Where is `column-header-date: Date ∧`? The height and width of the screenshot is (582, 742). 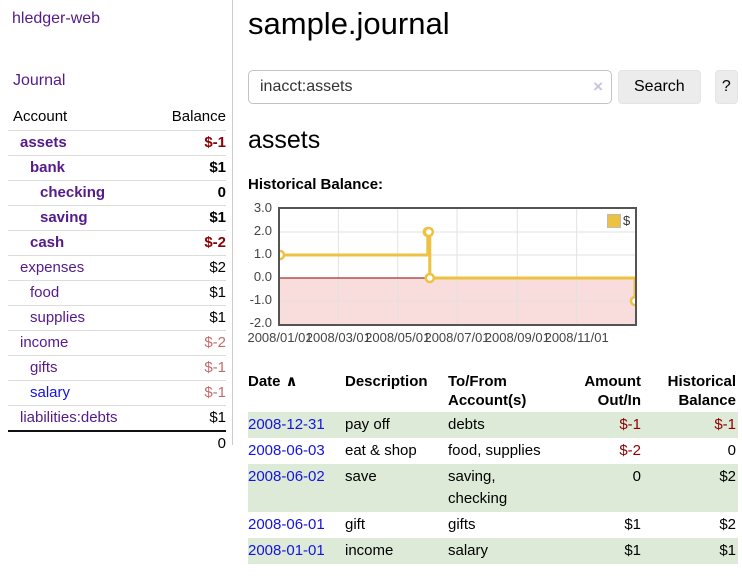
column-header-date: Date ∧ is located at coordinates (296, 391).